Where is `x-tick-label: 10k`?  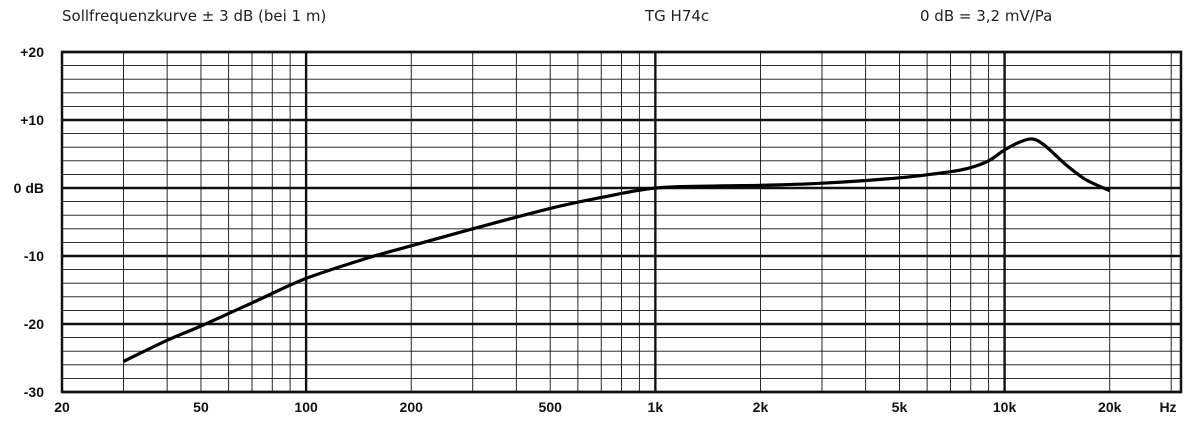 x-tick-label: 10k is located at coordinates (1005, 407).